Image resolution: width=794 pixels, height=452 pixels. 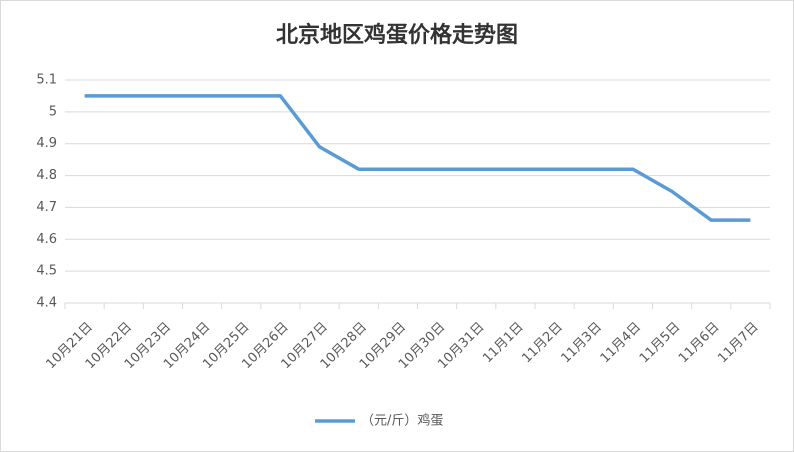 What do you see at coordinates (46, 143) in the screenshot?
I see `y-tick-label: 4.9` at bounding box center [46, 143].